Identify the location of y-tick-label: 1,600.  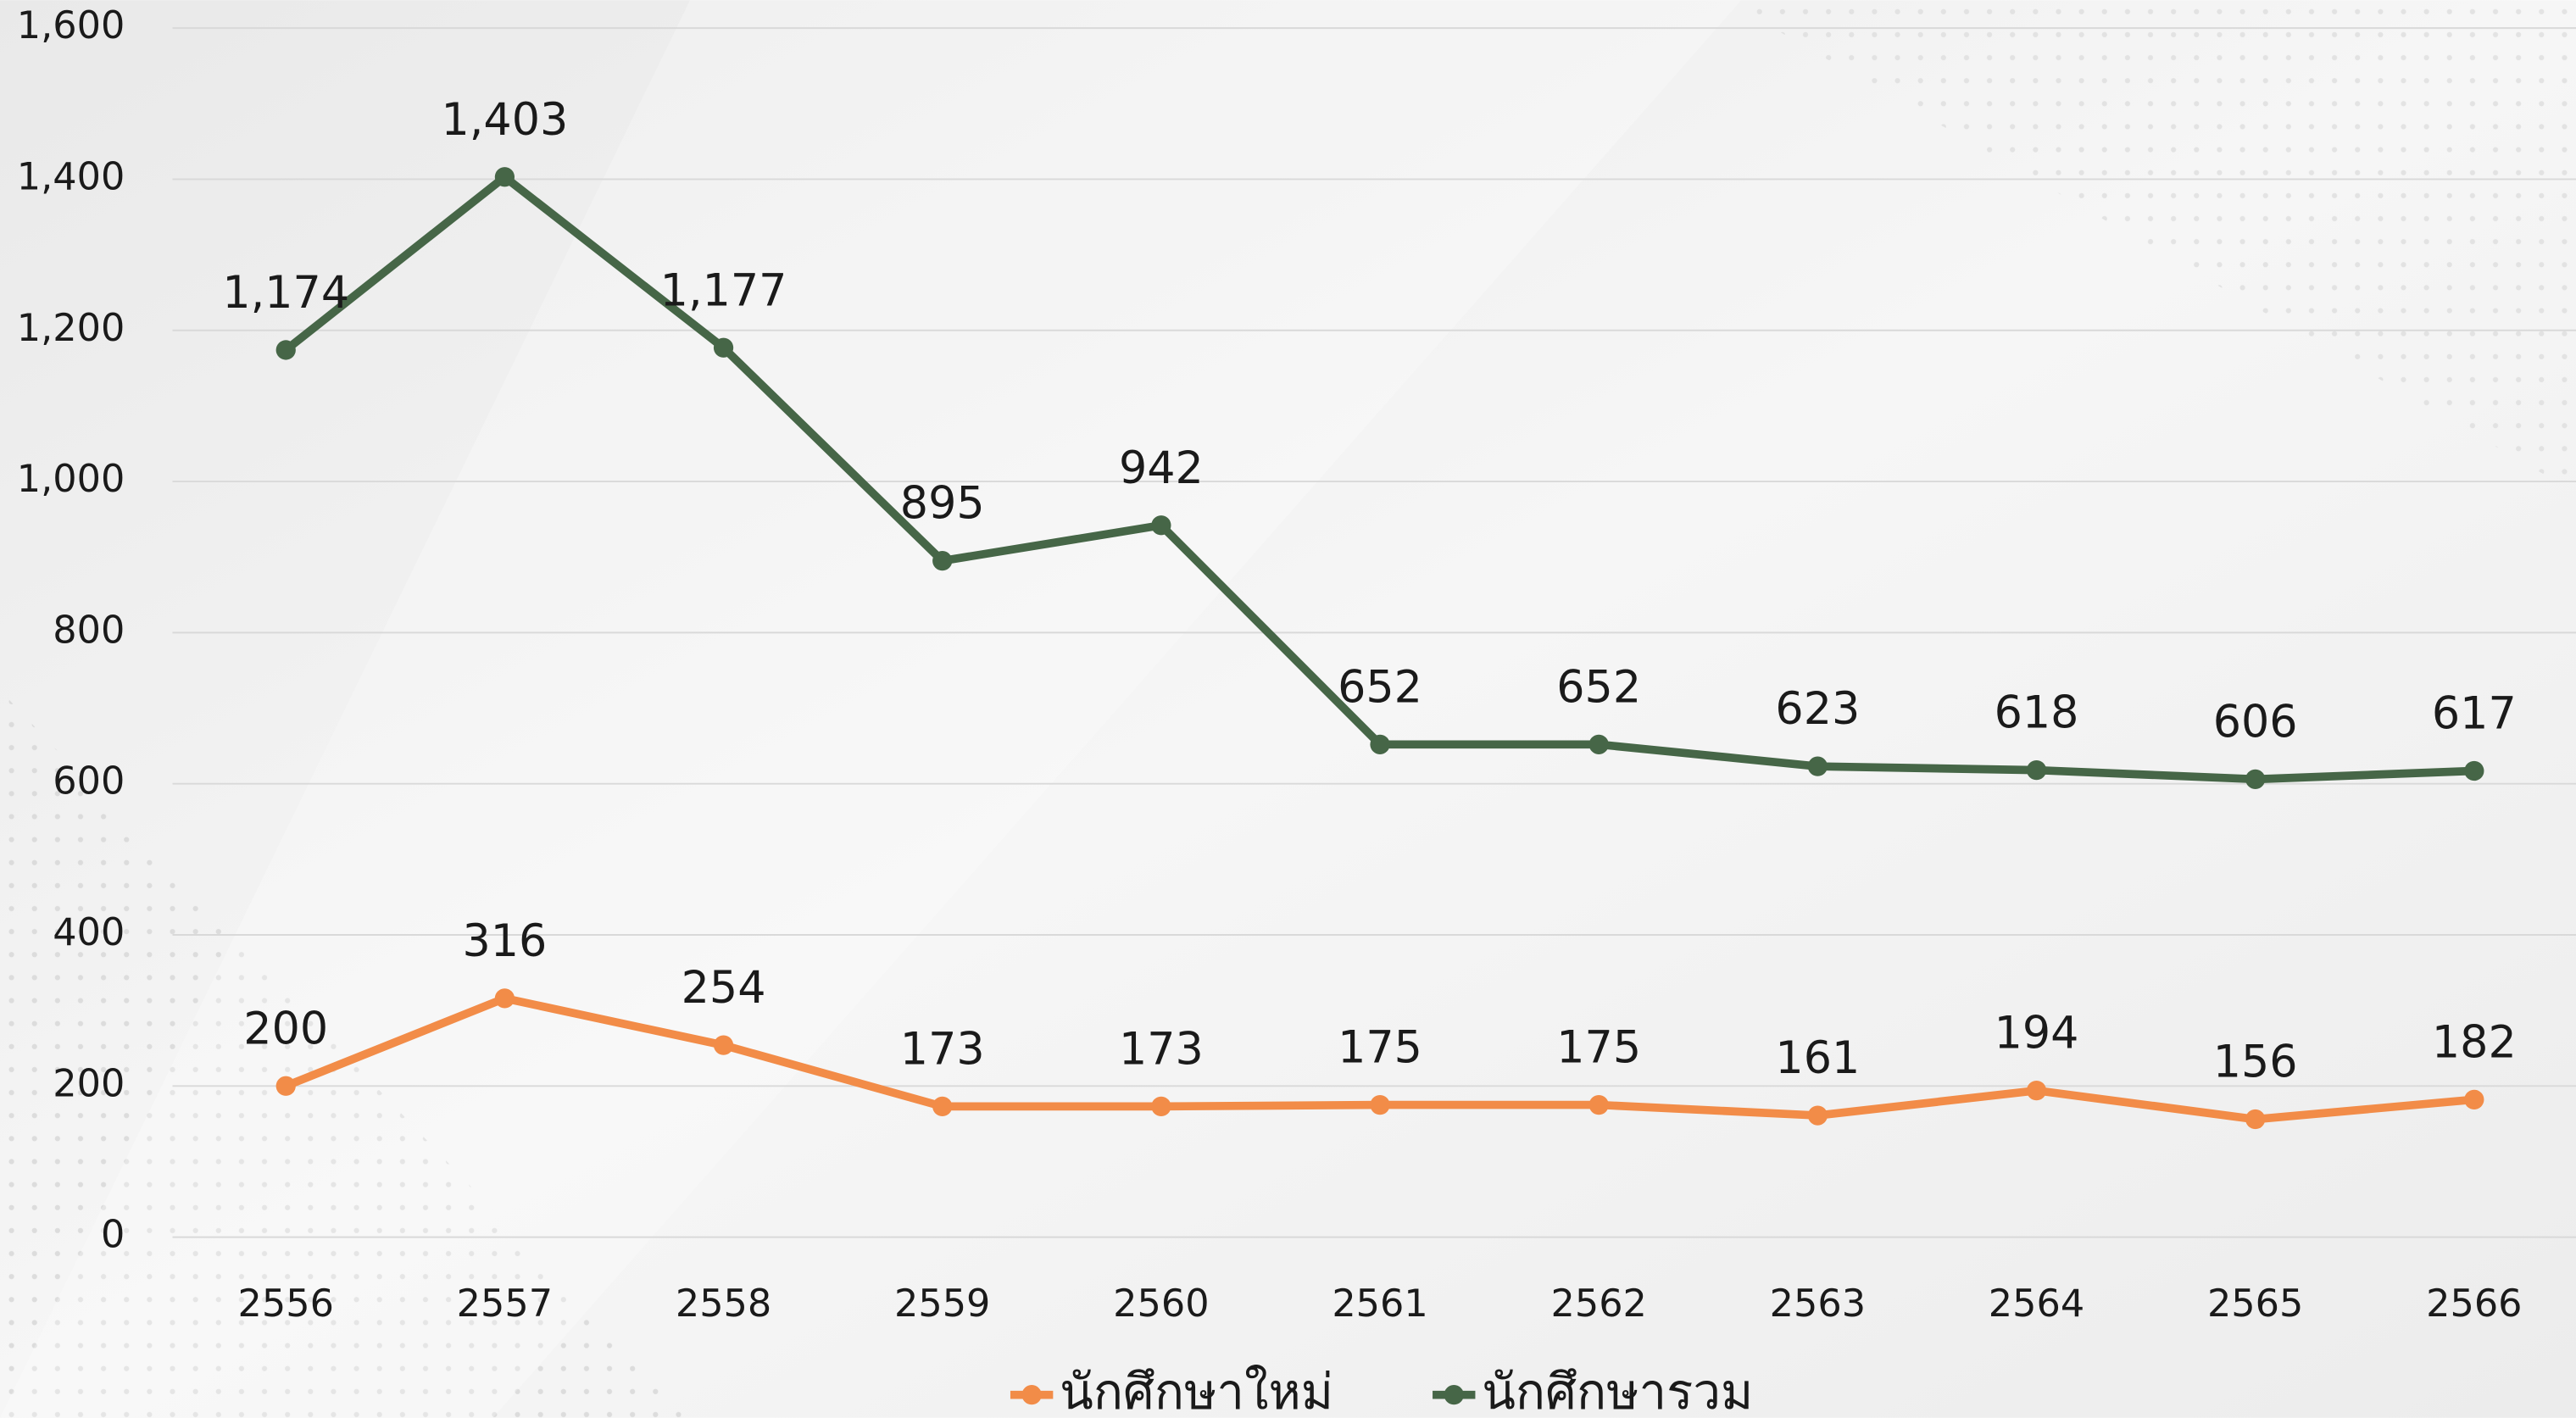
(71, 25).